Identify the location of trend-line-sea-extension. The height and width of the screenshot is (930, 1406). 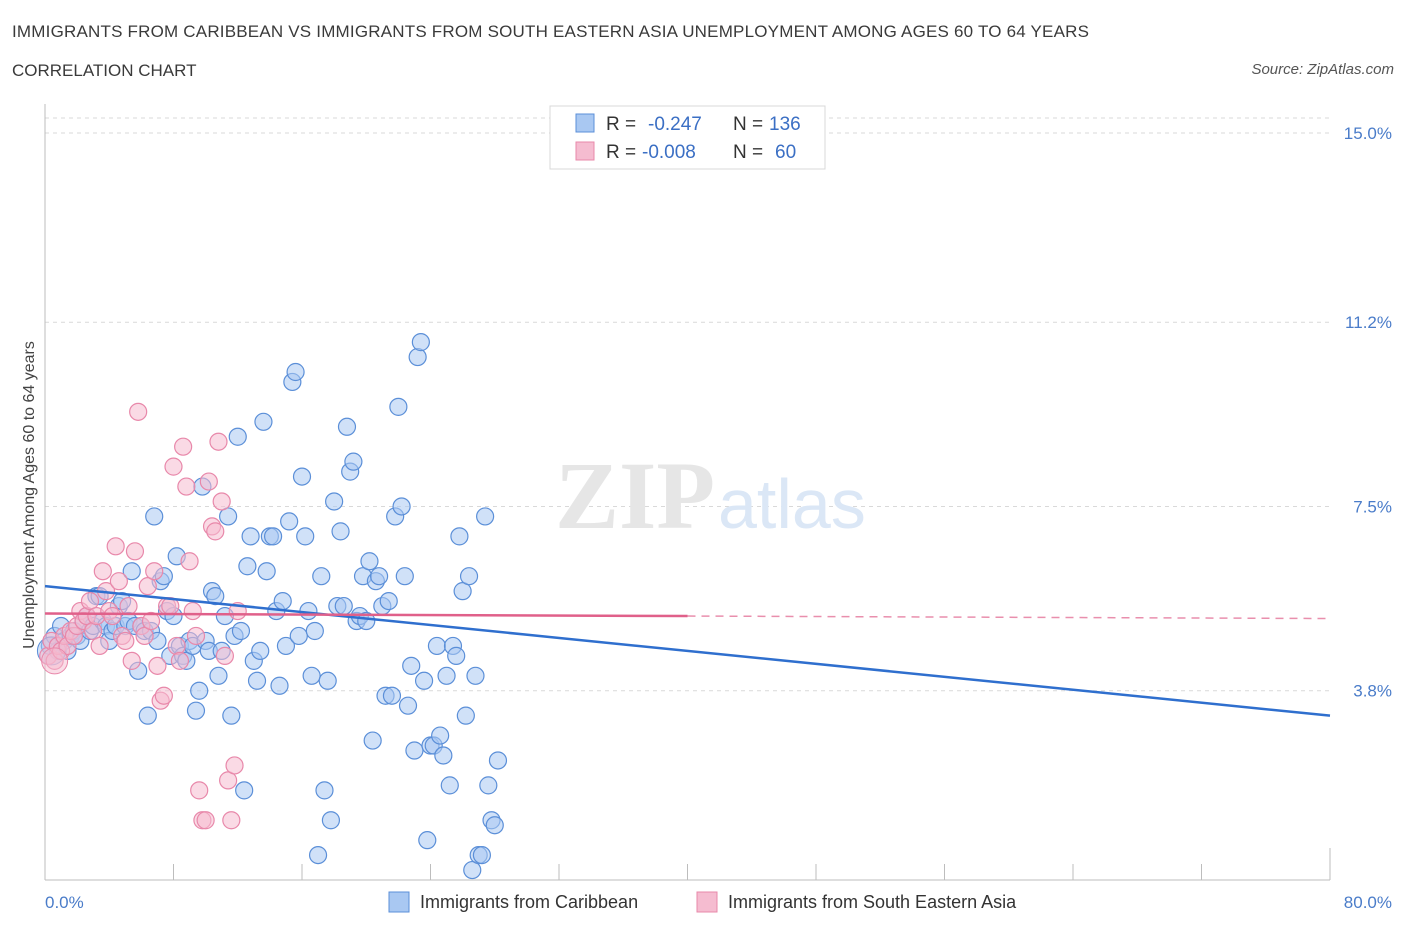
(1009, 617).